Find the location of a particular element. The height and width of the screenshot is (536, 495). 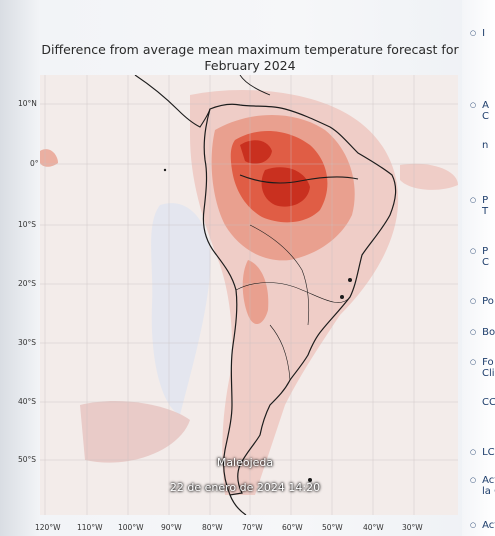

lat-label: 10°S is located at coordinates (27, 224).